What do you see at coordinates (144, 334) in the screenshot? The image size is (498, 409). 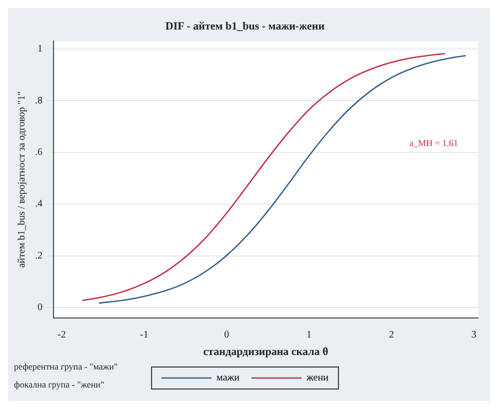 I see `x-tick-label: -1` at bounding box center [144, 334].